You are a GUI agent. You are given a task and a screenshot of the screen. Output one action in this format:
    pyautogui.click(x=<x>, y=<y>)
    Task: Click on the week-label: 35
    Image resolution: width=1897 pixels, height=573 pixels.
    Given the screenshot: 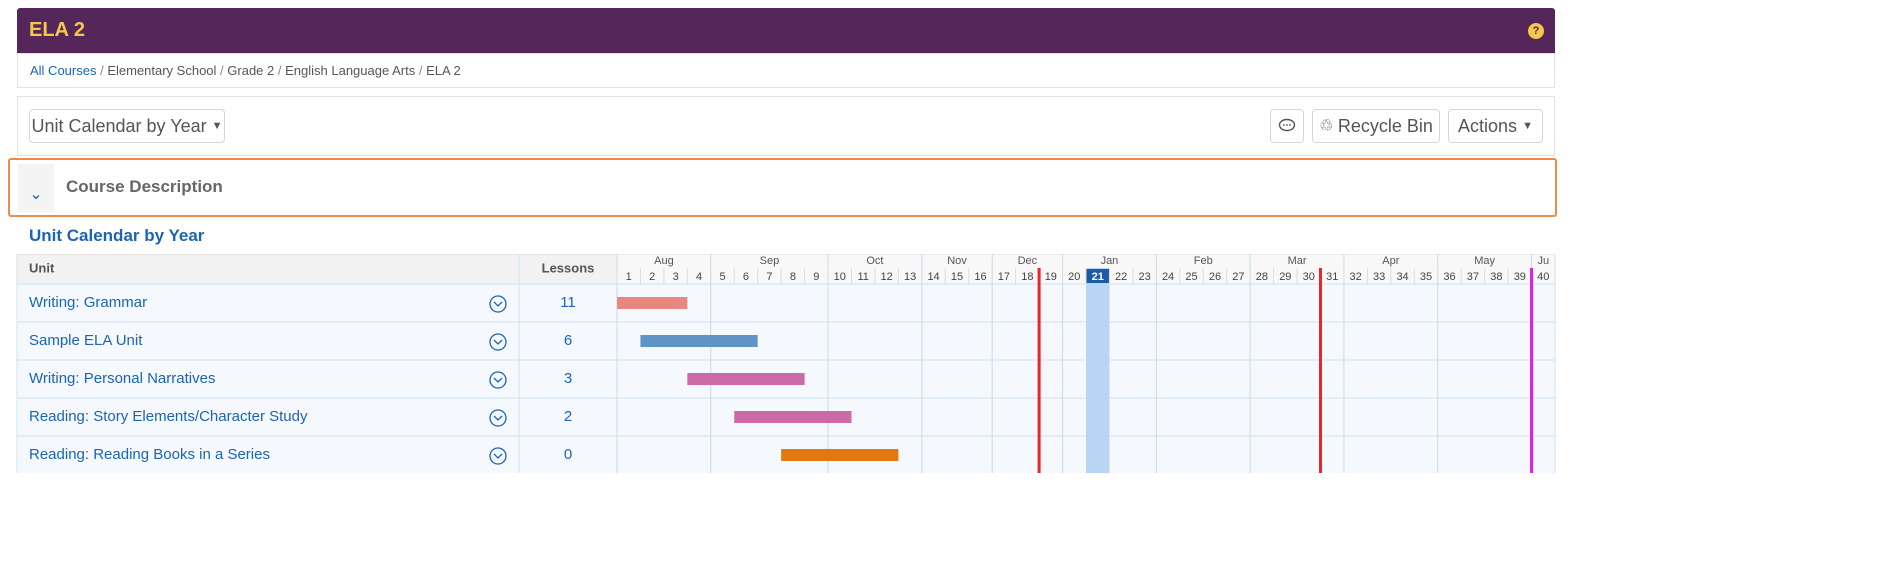 What is the action you would take?
    pyautogui.click(x=1426, y=277)
    